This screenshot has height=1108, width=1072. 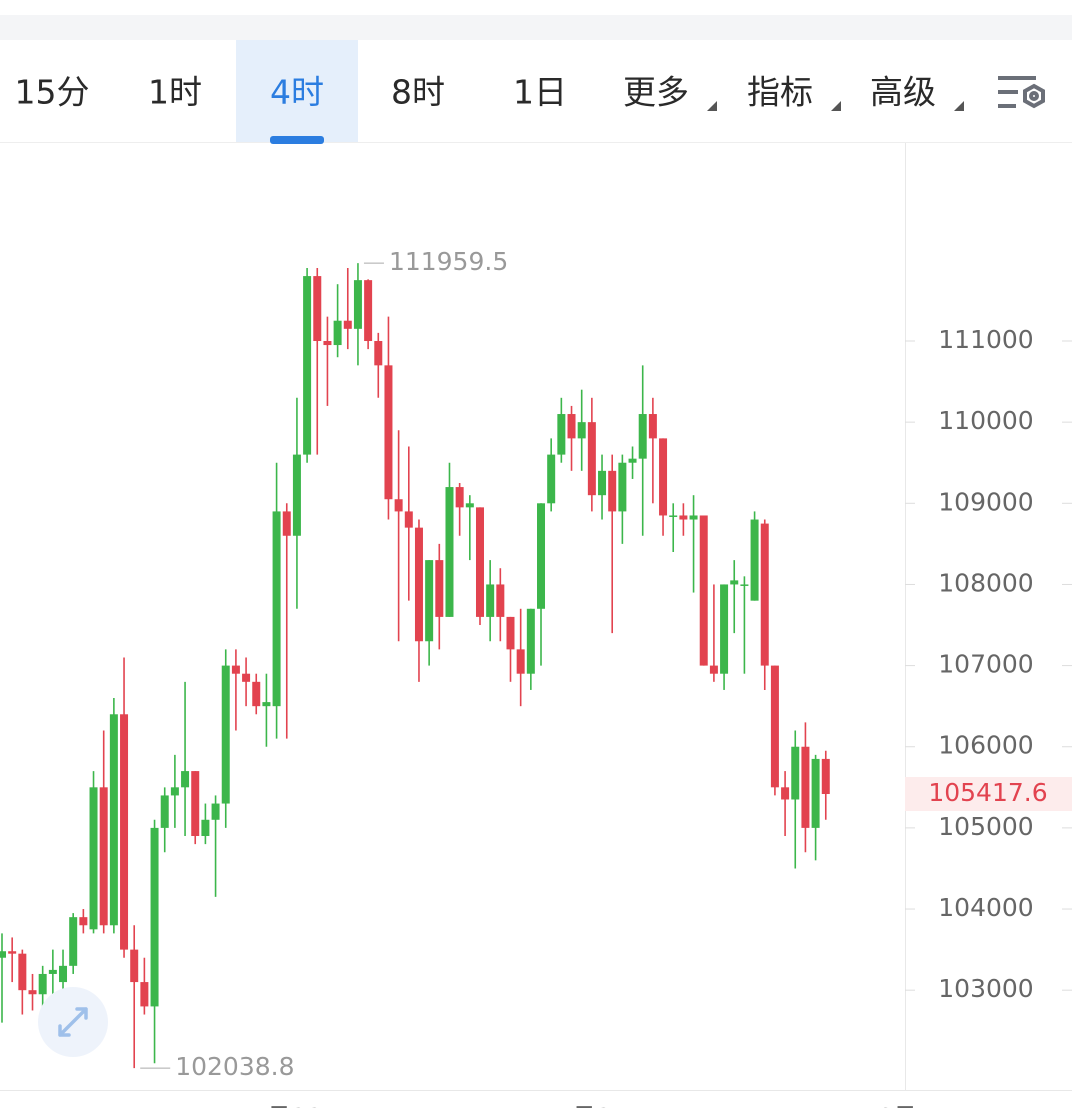 I want to click on tab: 15分, so click(x=52, y=92).